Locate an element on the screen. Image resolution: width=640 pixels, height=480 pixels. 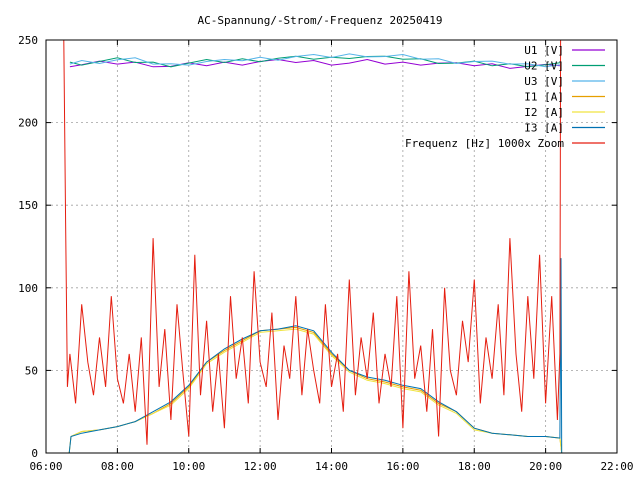
legend-label: U3 [V] is located at coordinates (544, 81).